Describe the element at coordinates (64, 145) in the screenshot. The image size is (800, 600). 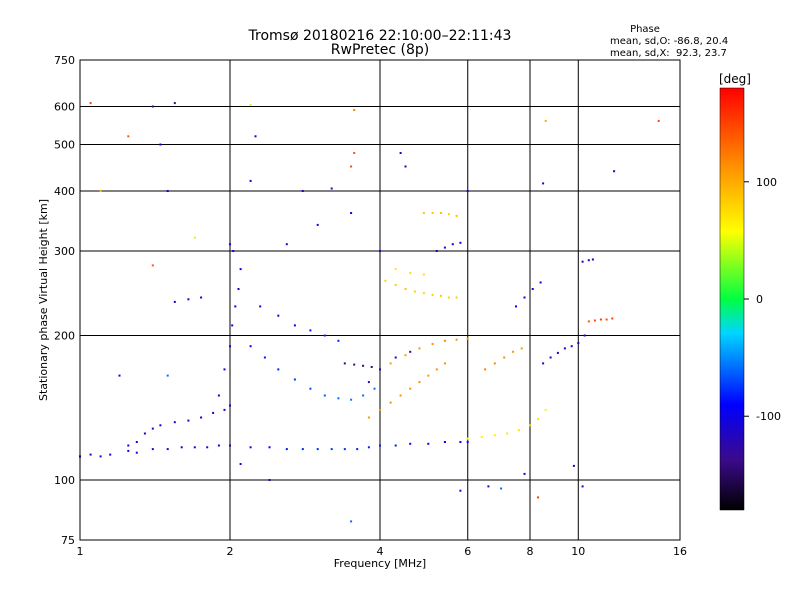
I see `y-tick-label: 500` at that location.